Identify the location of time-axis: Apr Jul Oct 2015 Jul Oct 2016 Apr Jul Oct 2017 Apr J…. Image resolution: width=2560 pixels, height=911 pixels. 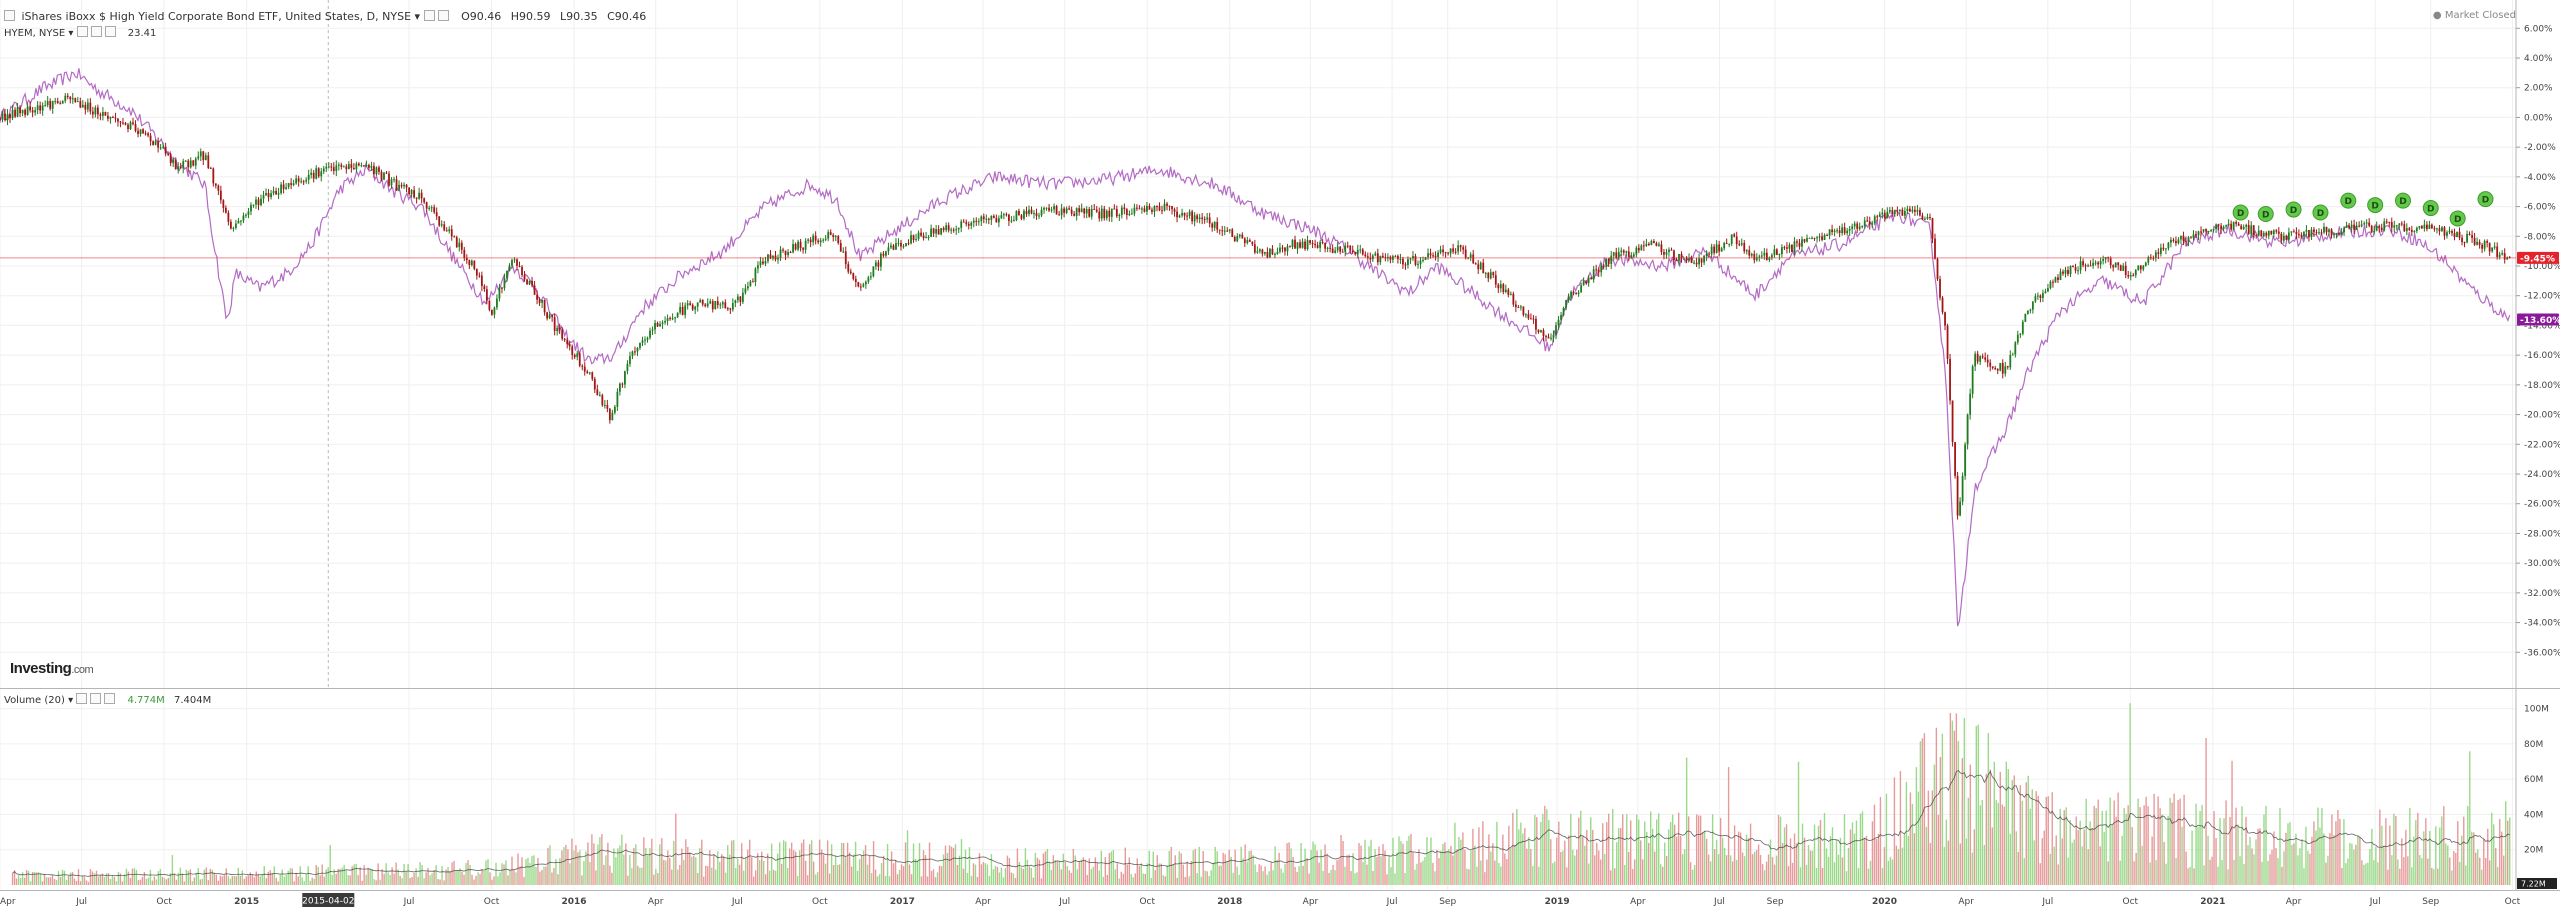
(1280, 900).